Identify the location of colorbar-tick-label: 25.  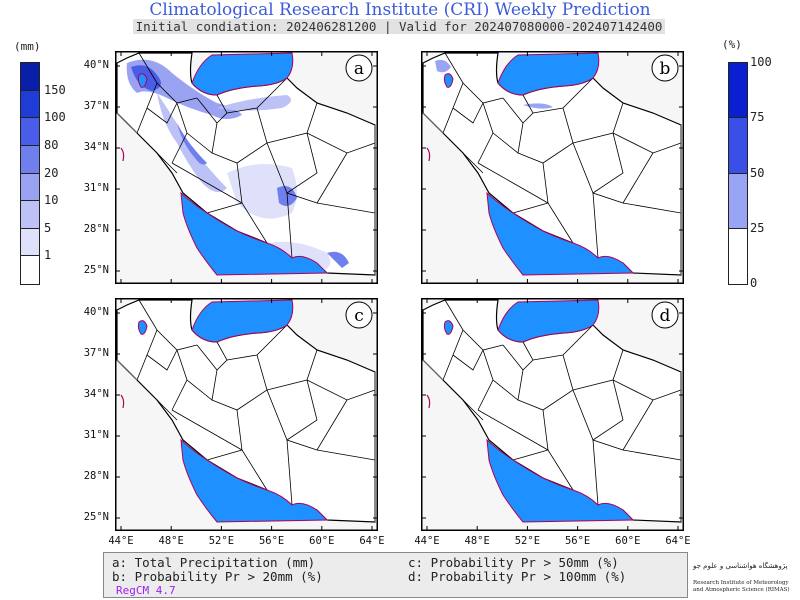
(757, 227).